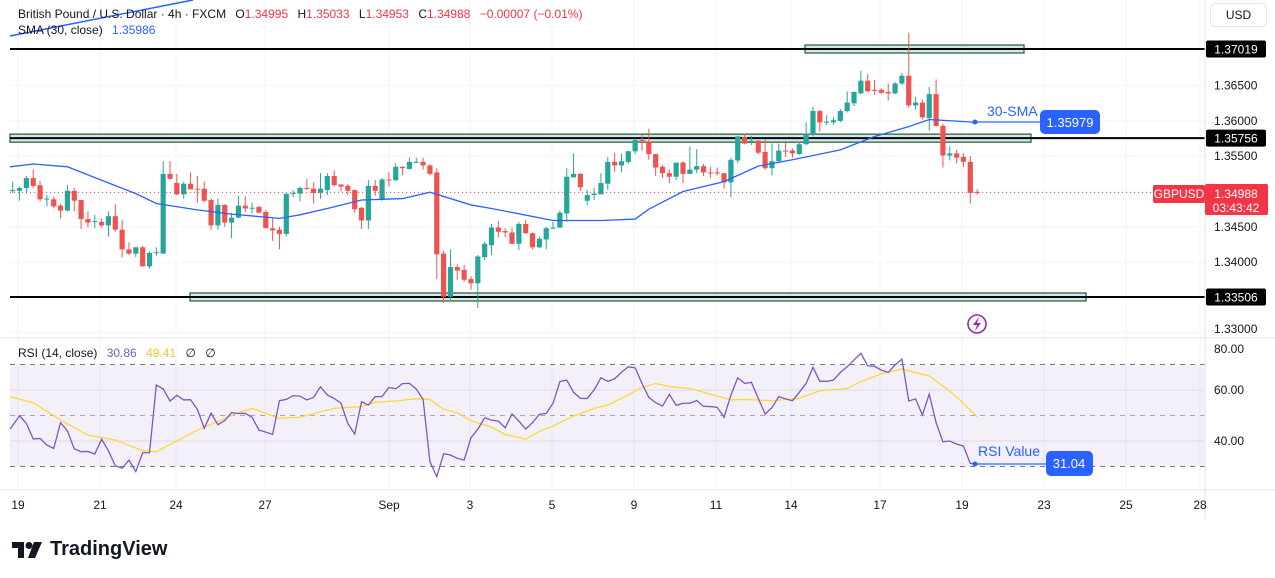 The width and height of the screenshot is (1275, 578). Describe the element at coordinates (109, 549) in the screenshot. I see `brand-name: TradingView` at that location.